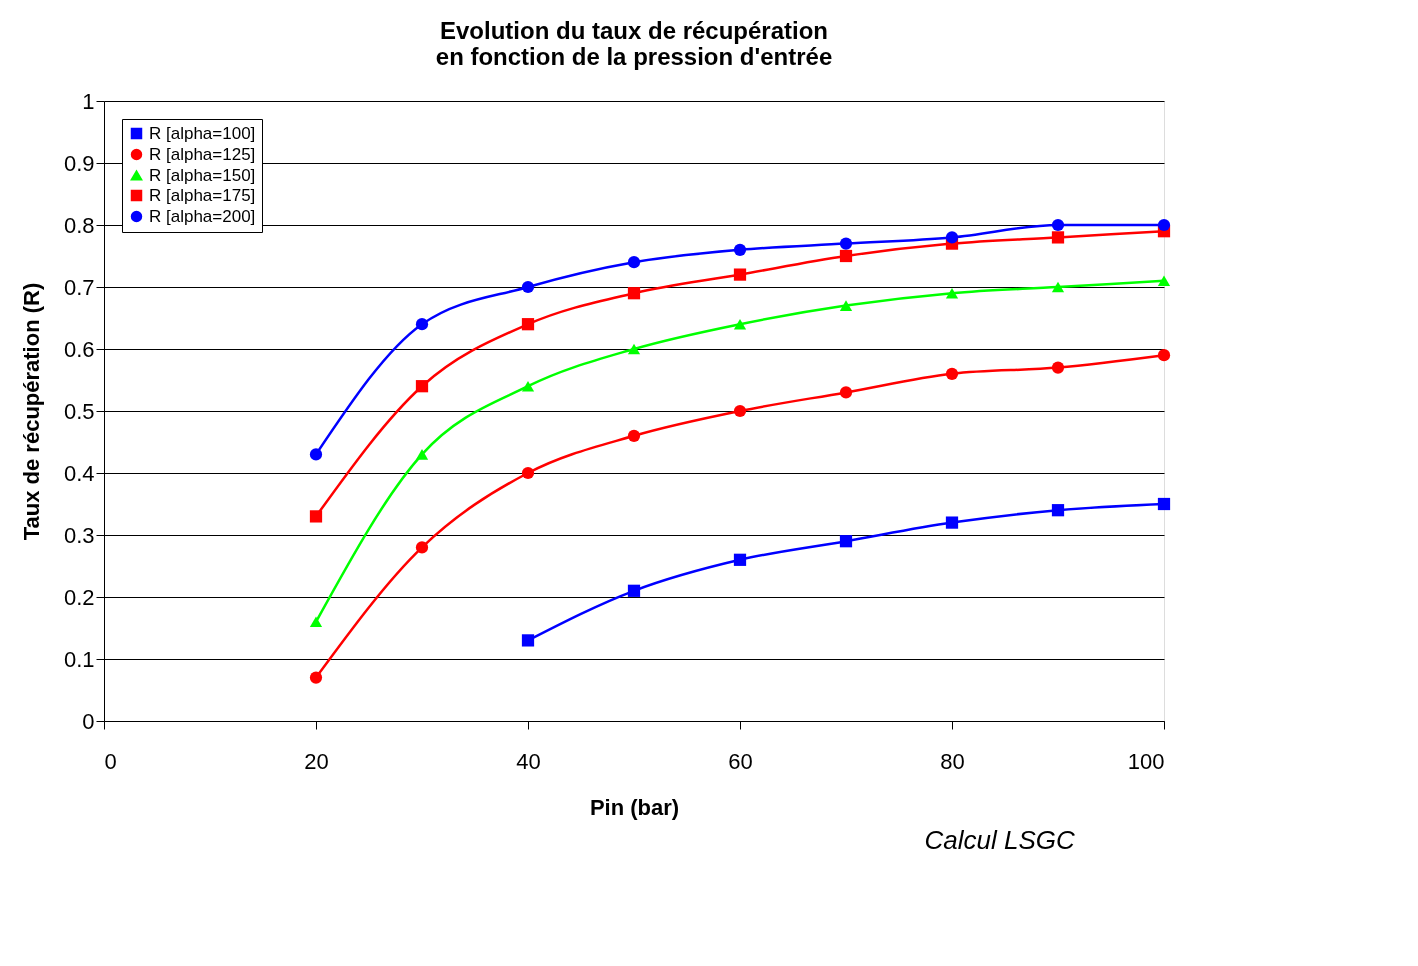 This screenshot has height=966, width=1418. Describe the element at coordinates (740, 761) in the screenshot. I see `x-tick-label: 60` at that location.